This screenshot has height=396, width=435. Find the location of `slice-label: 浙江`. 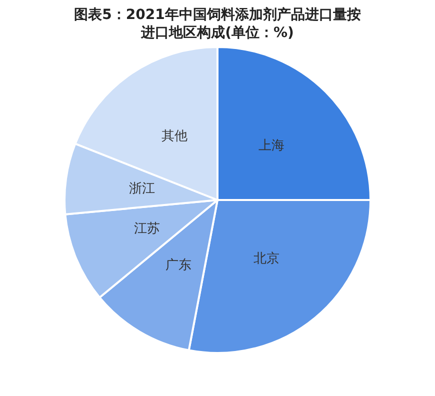

slice-label: 浙江 is located at coordinates (141, 189).